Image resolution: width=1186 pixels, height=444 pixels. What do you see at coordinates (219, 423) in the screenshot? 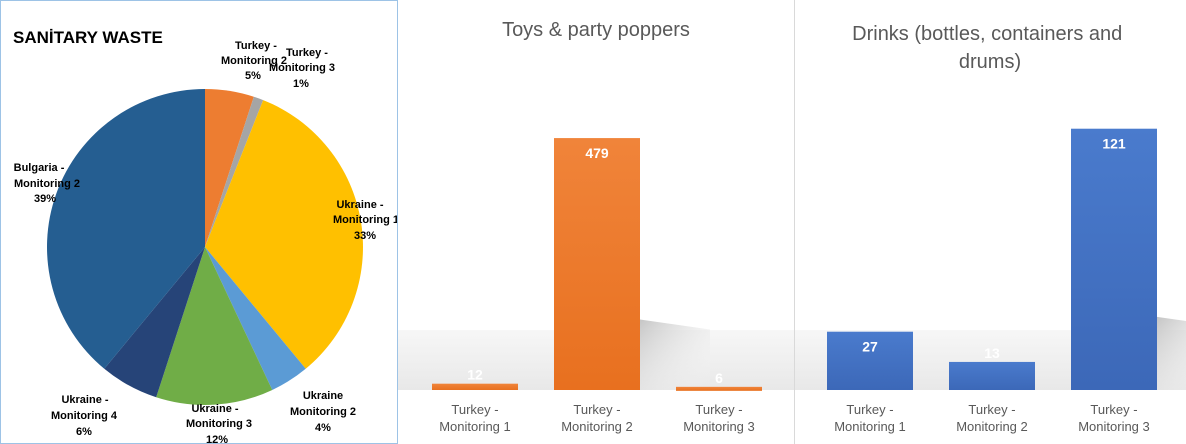
I see `pie-label-ukraine-monitoring-3: Ukraine -Monitoring 3 12%` at bounding box center [219, 423].